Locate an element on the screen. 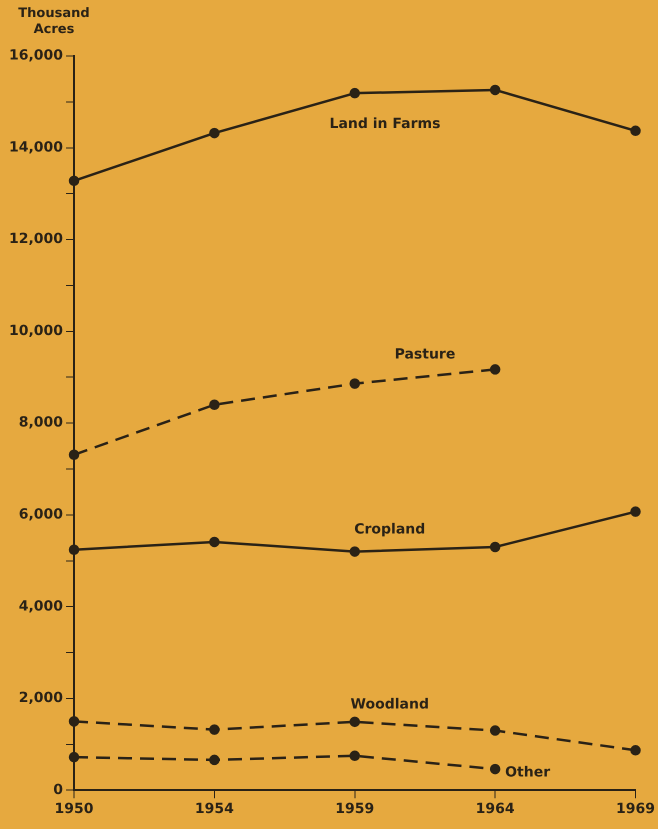 The image size is (658, 829). series-label: Pasture is located at coordinates (425, 354).